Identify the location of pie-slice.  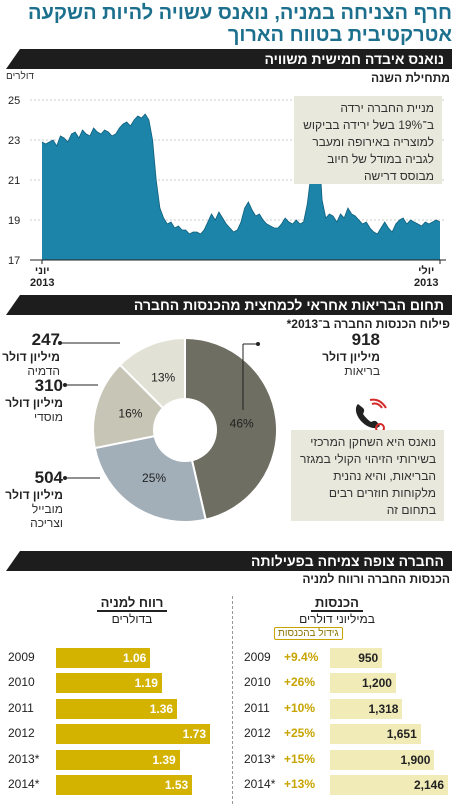
(231, 428).